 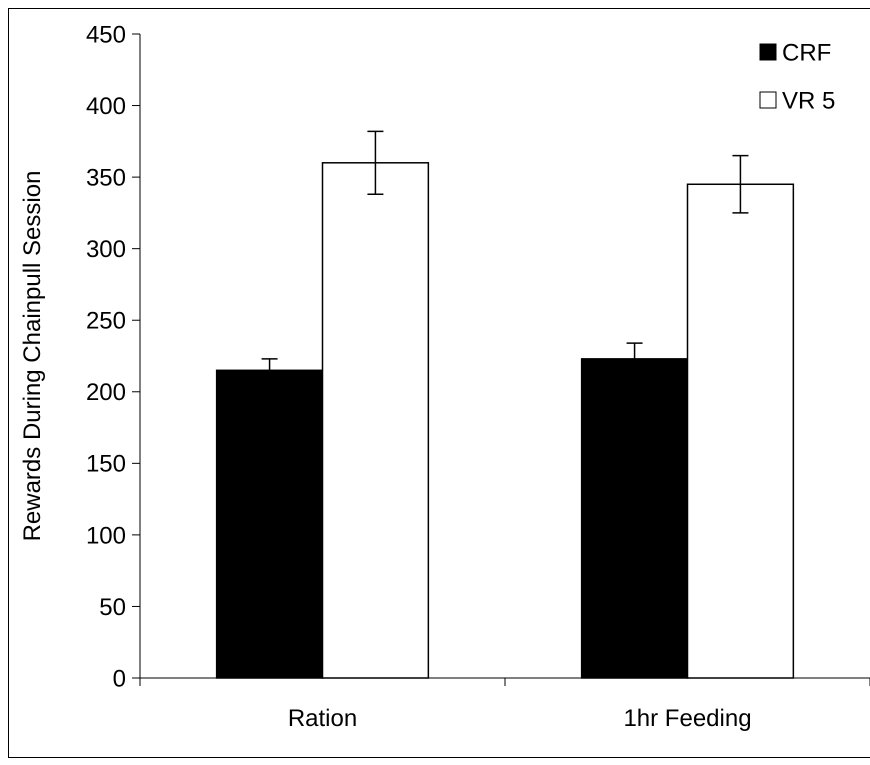 What do you see at coordinates (106, 536) in the screenshot?
I see `y-tick-label: 100` at bounding box center [106, 536].